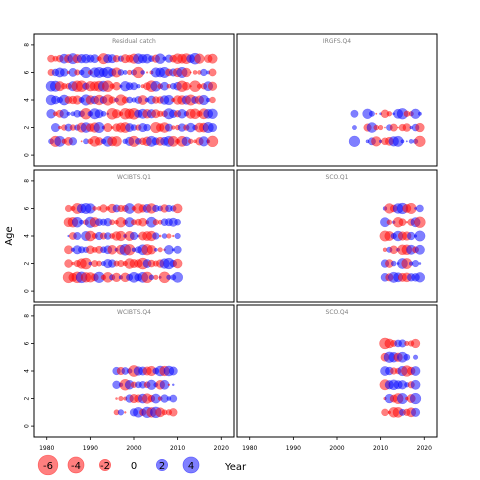 Image resolution: width=480 pixels, height=480 pixels. Describe the element at coordinates (129, 378) in the screenshot. I see `panel: WCIBTS.Q4 0 2 4 6 8 1980 1990 2000 2010 2020` at that location.